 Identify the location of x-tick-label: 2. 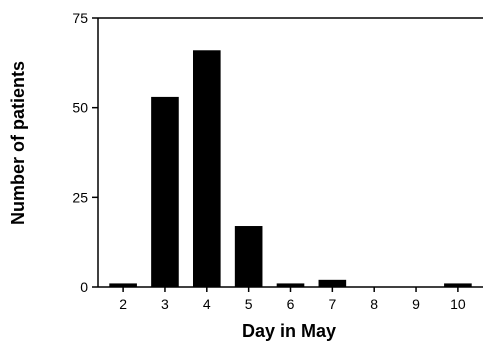
(123, 304).